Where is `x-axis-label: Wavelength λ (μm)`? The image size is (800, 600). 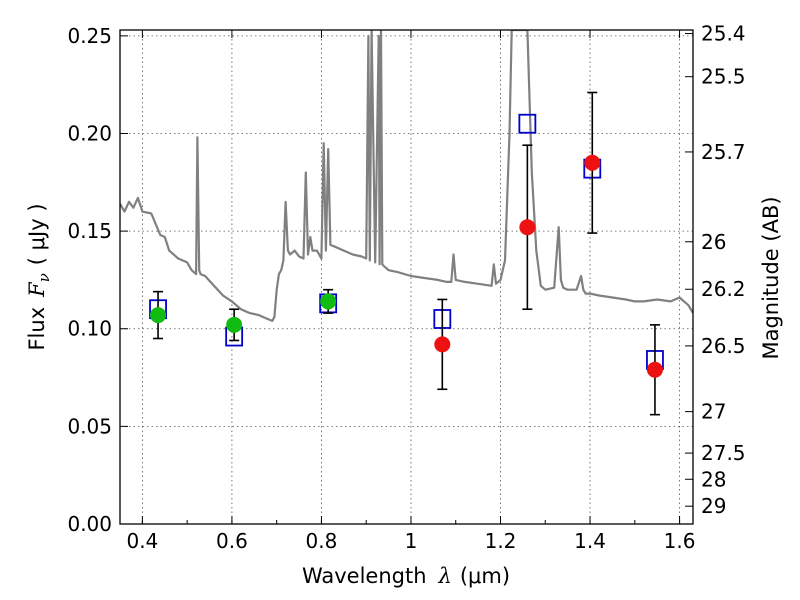
x-axis-label: Wavelength λ (μm) is located at coordinates (406, 576).